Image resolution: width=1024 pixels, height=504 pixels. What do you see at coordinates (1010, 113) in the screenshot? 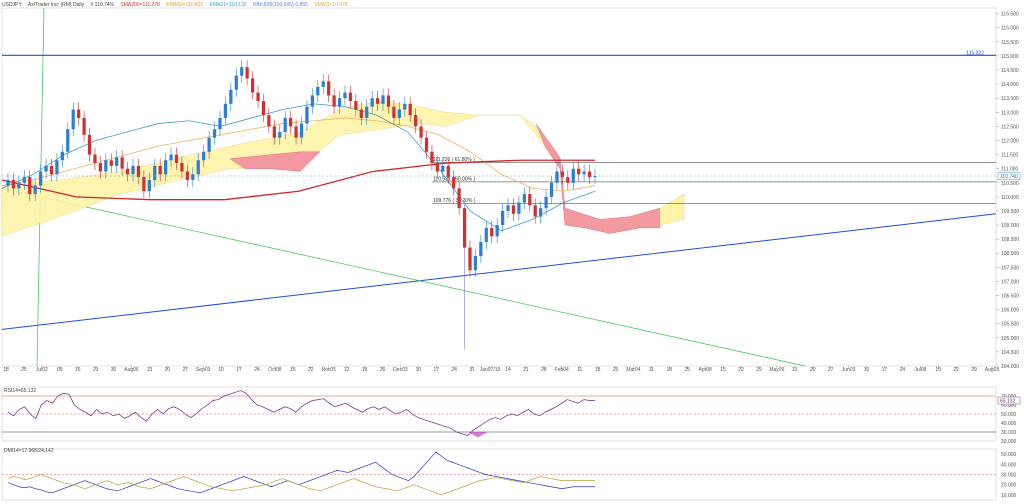
I see `price-y-tick-label: 113.000` at bounding box center [1010, 113].